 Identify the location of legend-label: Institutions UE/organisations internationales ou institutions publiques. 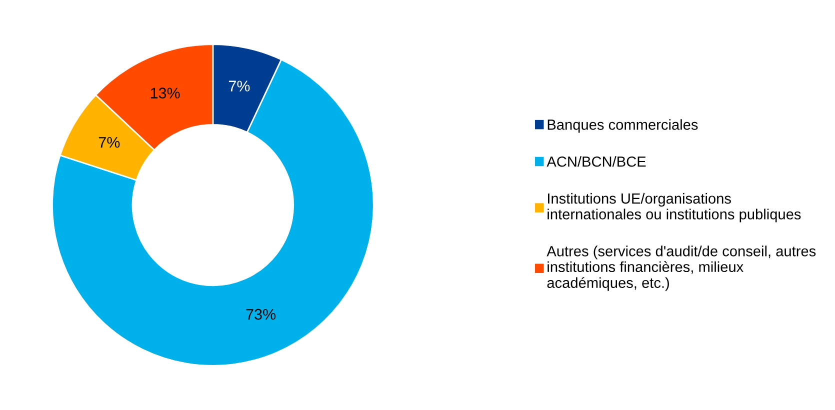
(674, 207).